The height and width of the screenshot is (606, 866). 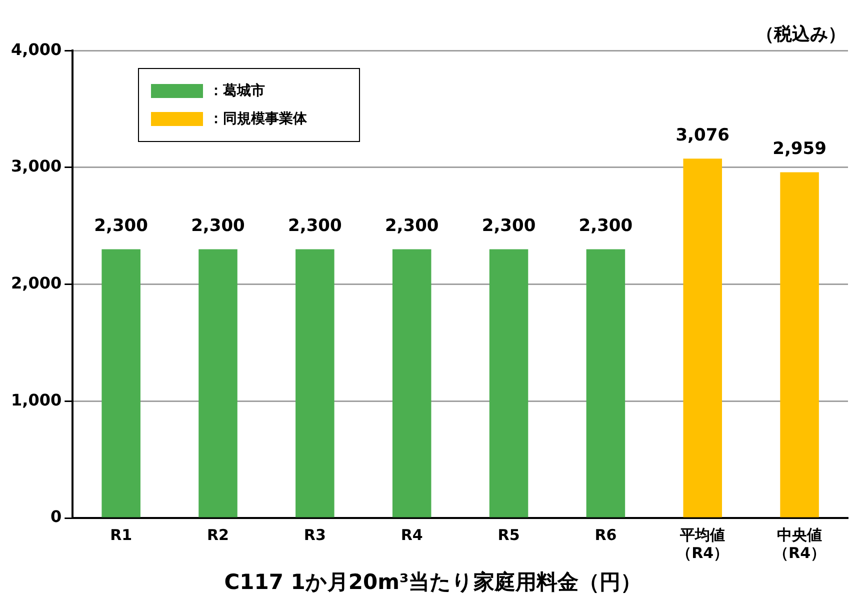 What do you see at coordinates (217, 535) in the screenshot?
I see `x-tick-label: R2` at bounding box center [217, 535].